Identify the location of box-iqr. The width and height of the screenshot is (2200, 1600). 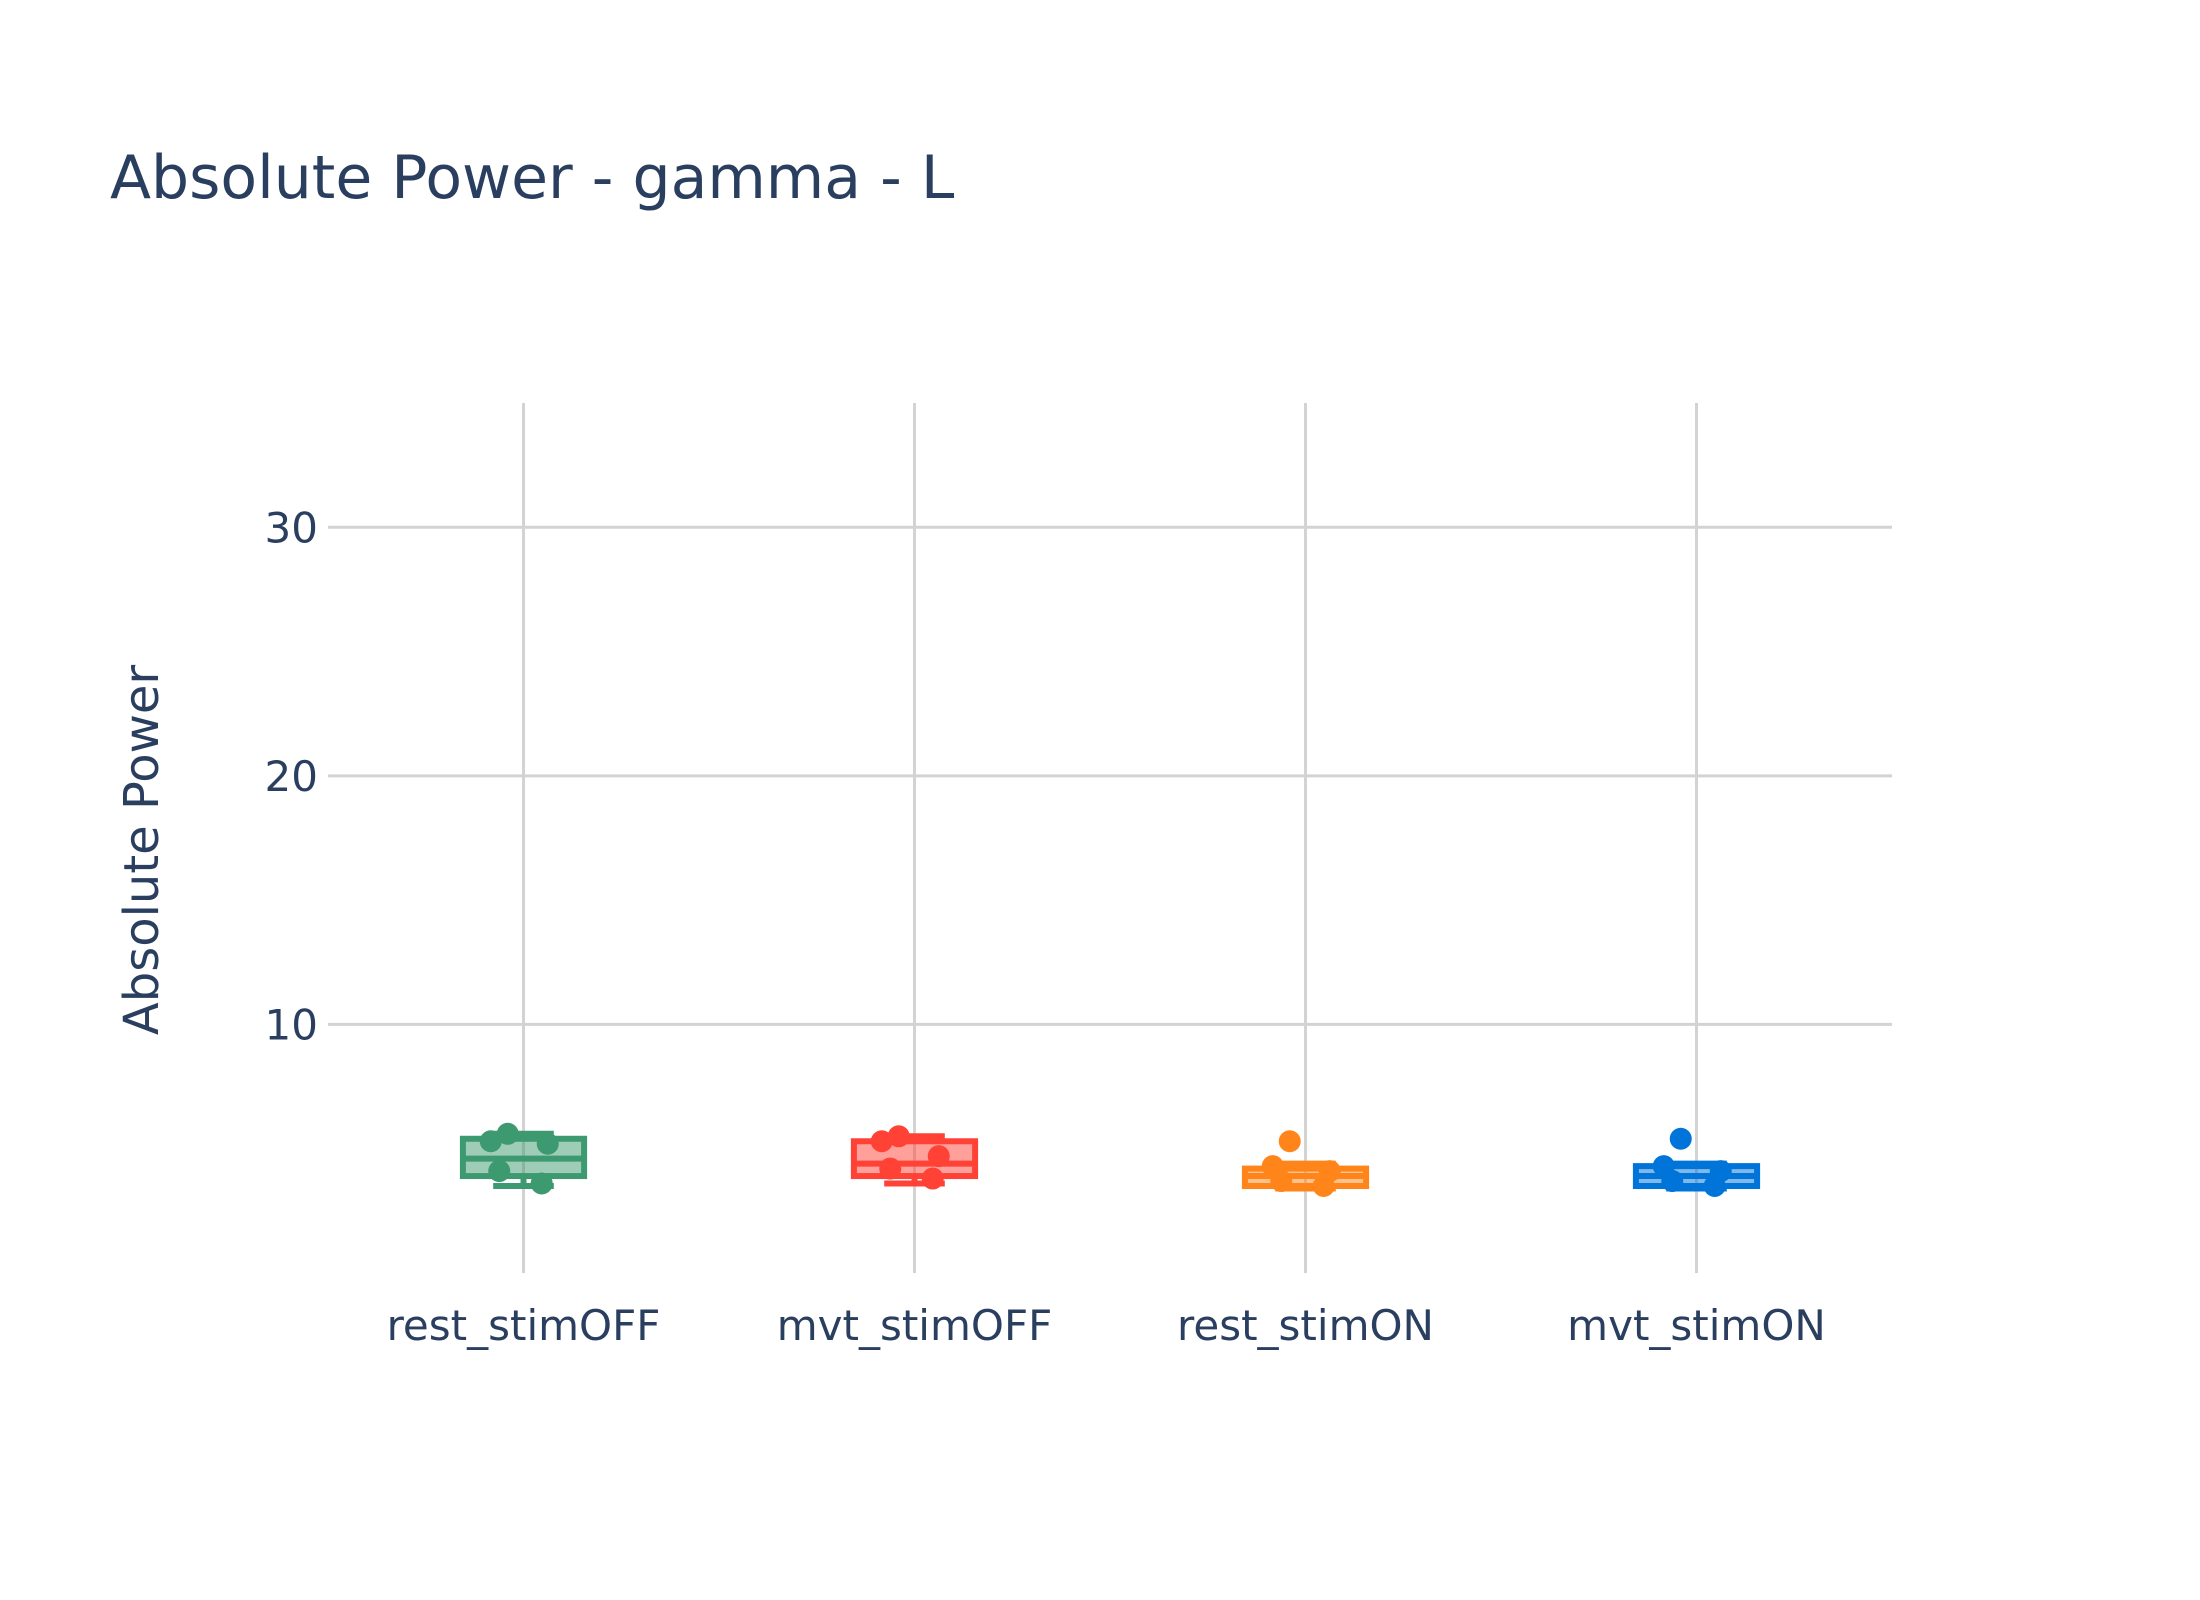
(914, 1159).